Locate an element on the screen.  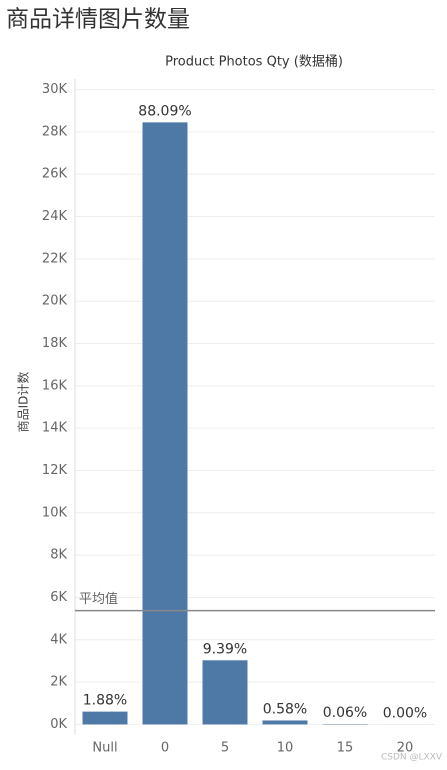
y-tick-label: 8K is located at coordinates (58, 555).